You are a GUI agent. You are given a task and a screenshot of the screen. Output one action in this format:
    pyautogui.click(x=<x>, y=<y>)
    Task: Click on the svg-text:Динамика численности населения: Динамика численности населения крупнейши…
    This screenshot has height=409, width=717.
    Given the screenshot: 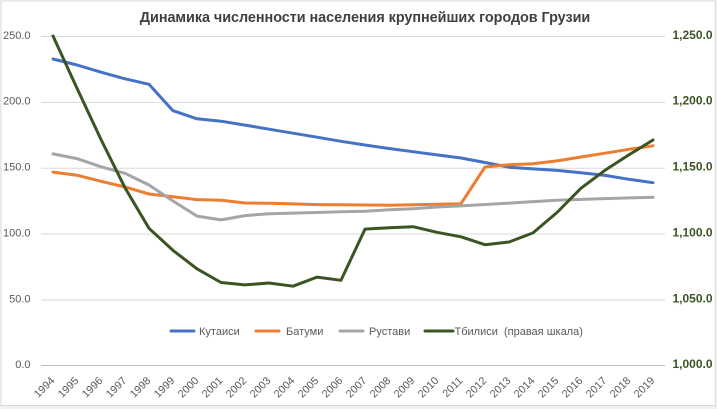 What is the action you would take?
    pyautogui.click(x=365, y=18)
    